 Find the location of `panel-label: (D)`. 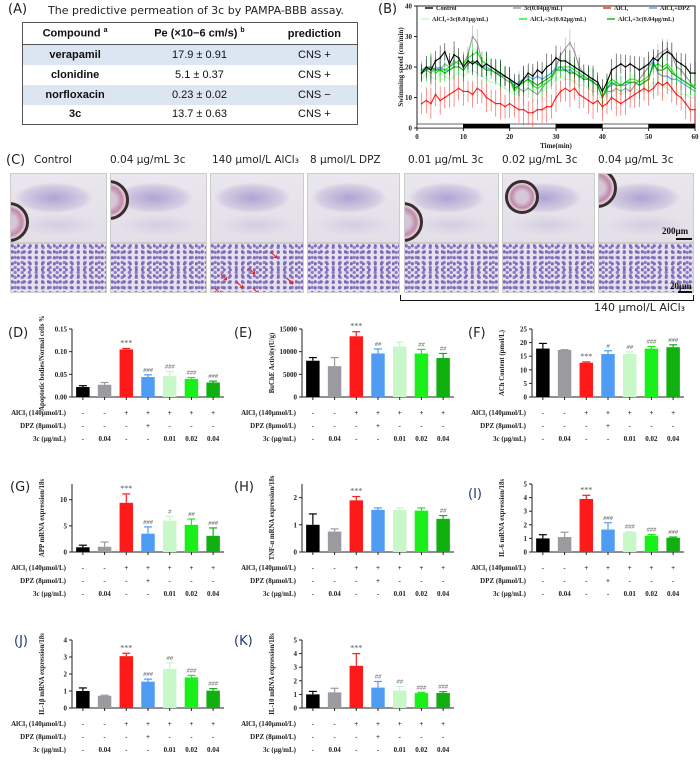

panel-label: (D) is located at coordinates (18, 333).